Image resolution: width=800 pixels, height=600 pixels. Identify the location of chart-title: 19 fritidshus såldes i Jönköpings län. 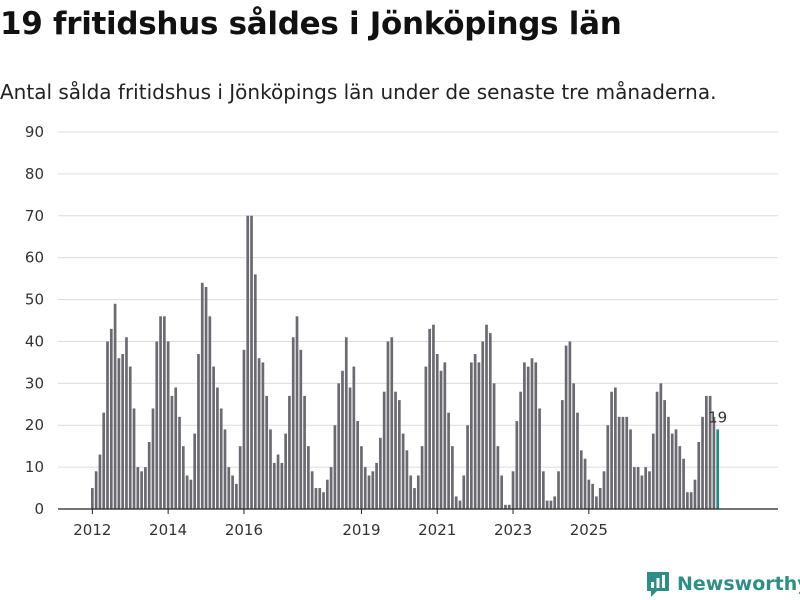
(311, 24).